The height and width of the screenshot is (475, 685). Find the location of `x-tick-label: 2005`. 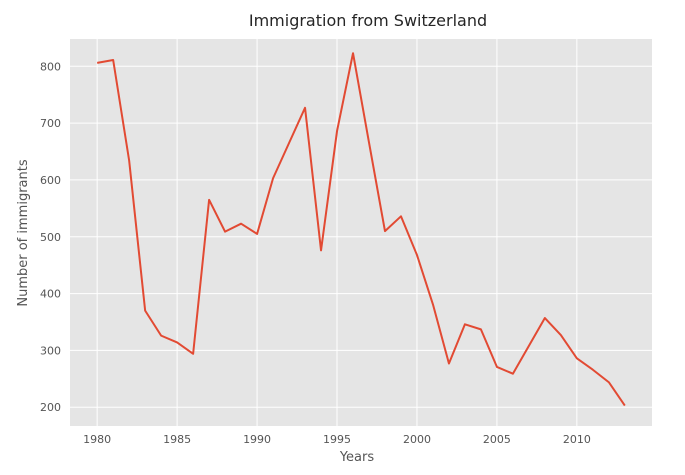

x-tick-label: 2005 is located at coordinates (497, 439).